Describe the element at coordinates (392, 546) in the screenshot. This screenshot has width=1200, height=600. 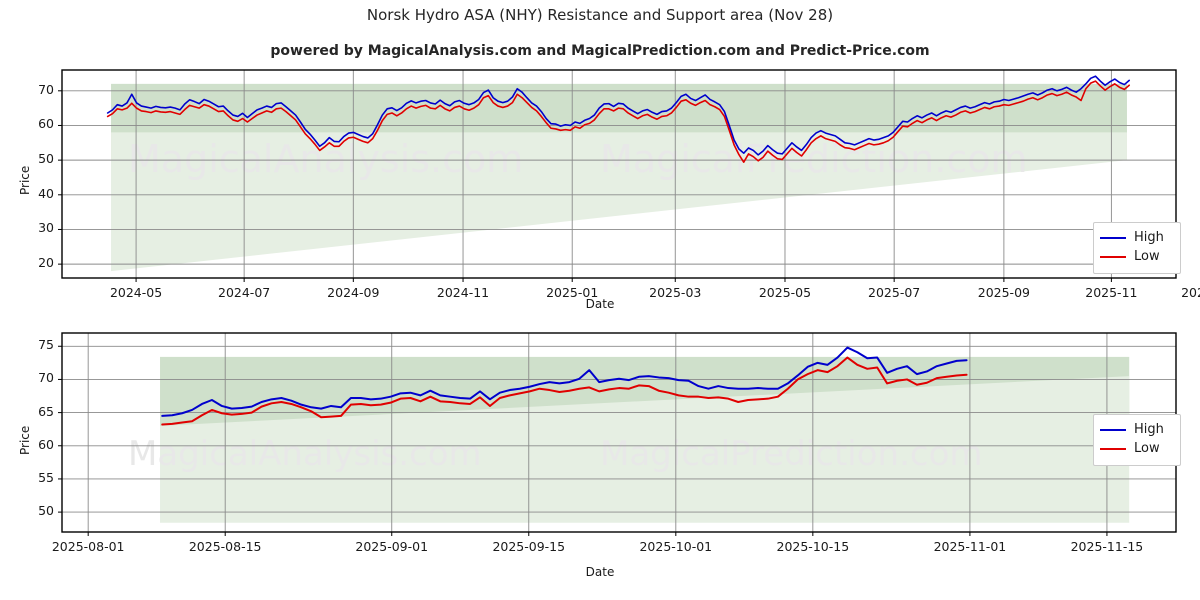
I see `x-axis-tick-label: 2025-09-01` at that location.